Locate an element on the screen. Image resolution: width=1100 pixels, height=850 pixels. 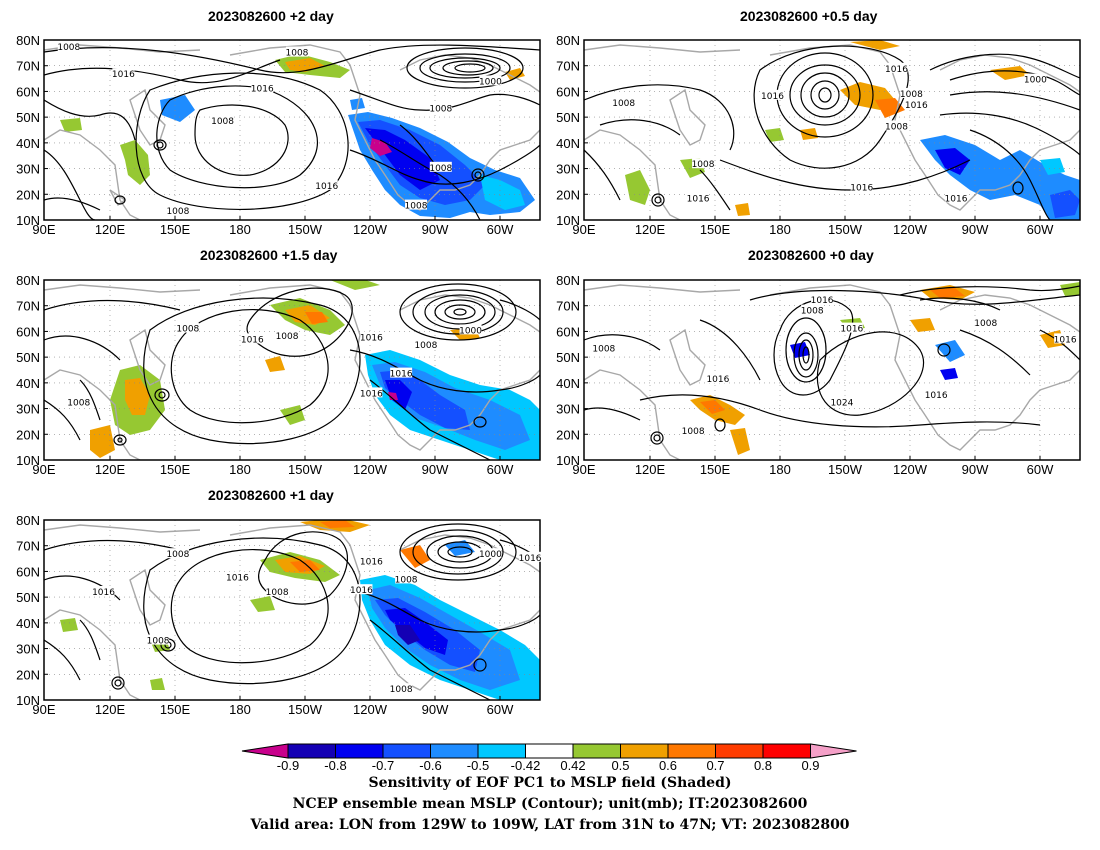
colorbar-left-arrow is located at coordinates (265, 751).